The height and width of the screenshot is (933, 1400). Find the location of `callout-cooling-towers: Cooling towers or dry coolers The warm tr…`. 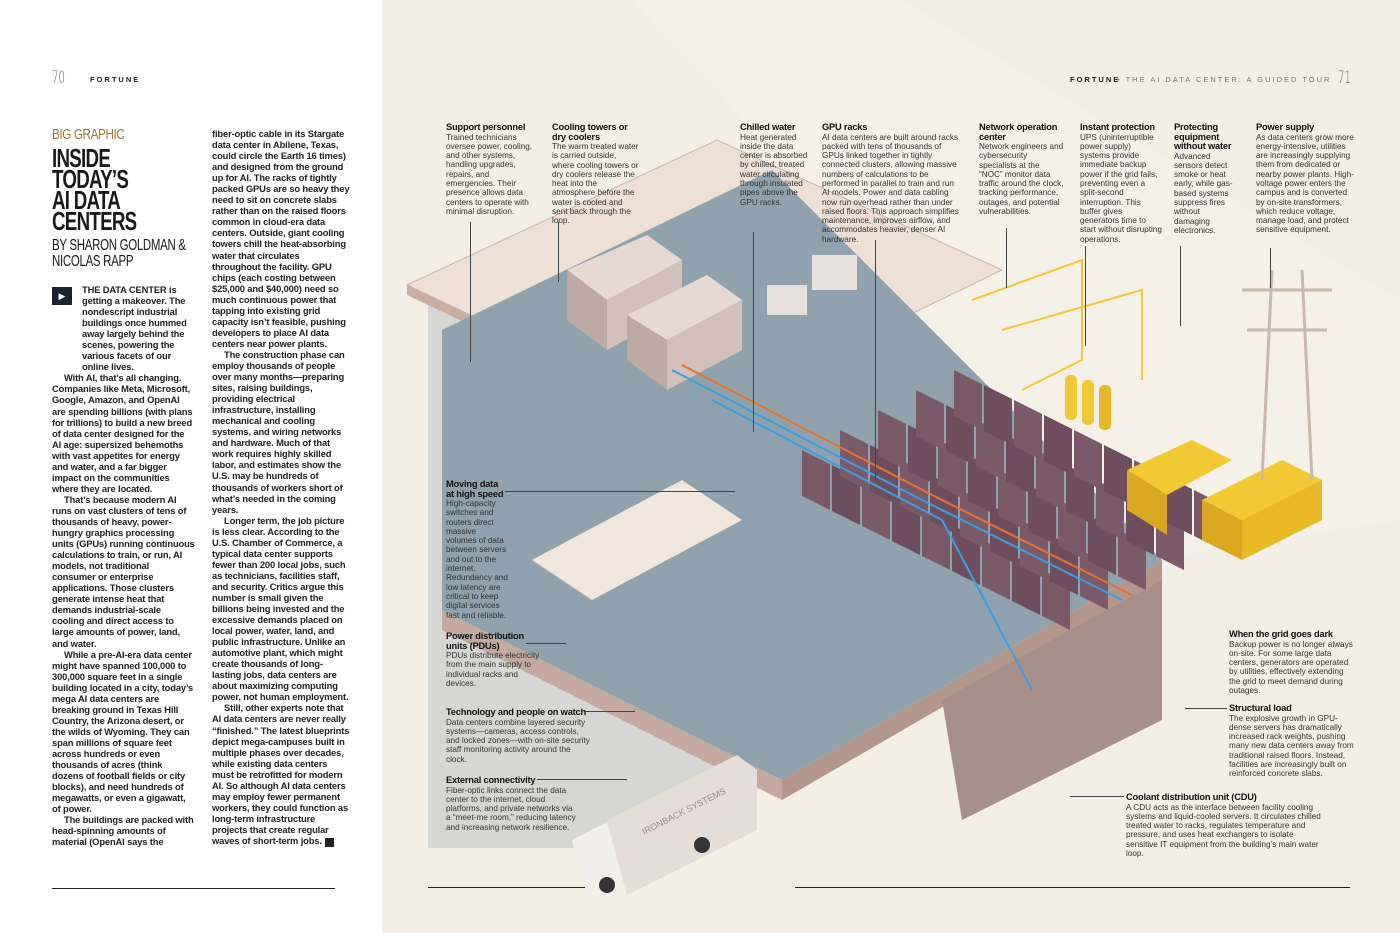

callout-cooling-towers: Cooling towers or dry coolers The warm tr… is located at coordinates (596, 174).